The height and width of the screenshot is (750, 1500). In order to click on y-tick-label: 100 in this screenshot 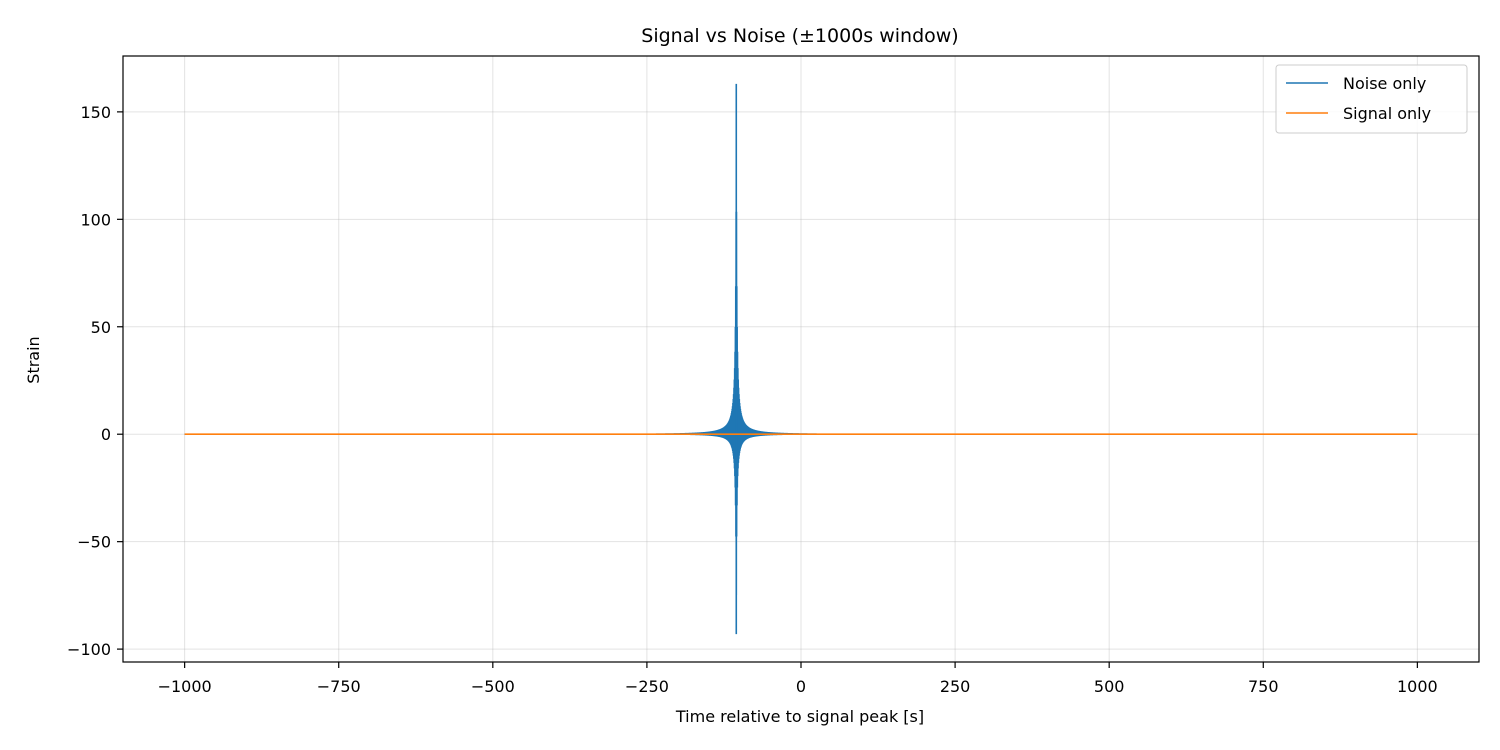, I will do `click(95, 219)`.